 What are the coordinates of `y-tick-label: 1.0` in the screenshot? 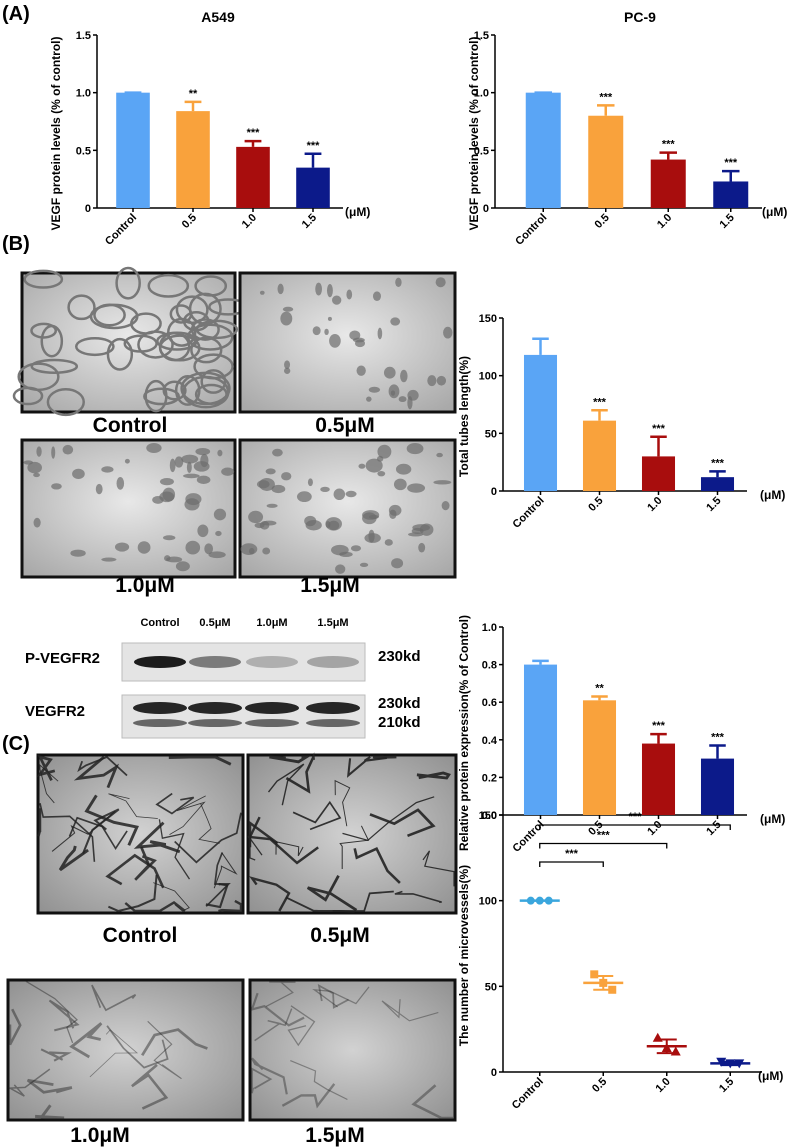 It's located at (83, 94).